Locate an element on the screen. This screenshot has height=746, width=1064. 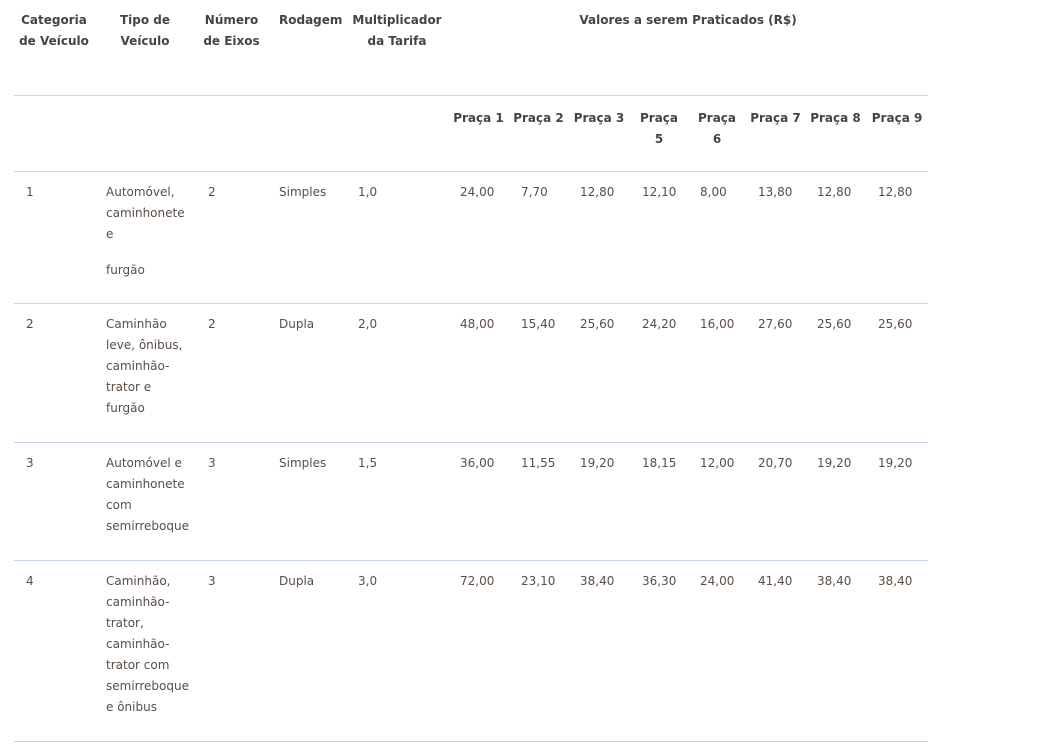
cell-valor: 23,10 is located at coordinates (538, 580).